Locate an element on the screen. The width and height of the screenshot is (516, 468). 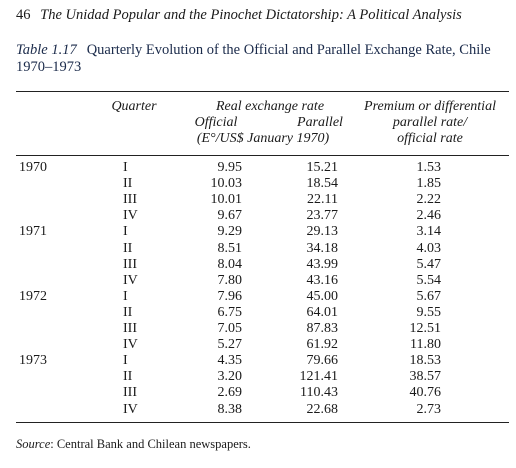
header-parallel: Parallel is located at coordinates (320, 122).